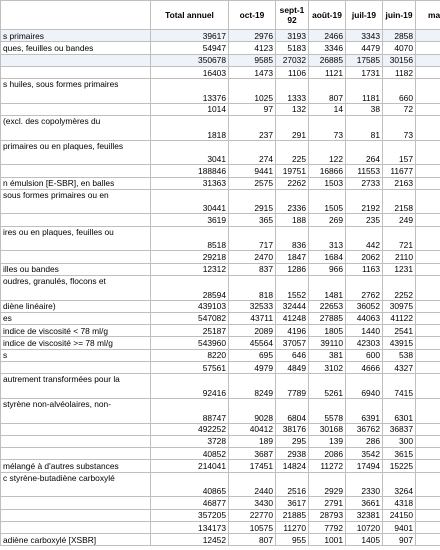 The image size is (440, 550). Describe the element at coordinates (292, 287) in the screenshot. I see `value-cell: 1552` at that location.